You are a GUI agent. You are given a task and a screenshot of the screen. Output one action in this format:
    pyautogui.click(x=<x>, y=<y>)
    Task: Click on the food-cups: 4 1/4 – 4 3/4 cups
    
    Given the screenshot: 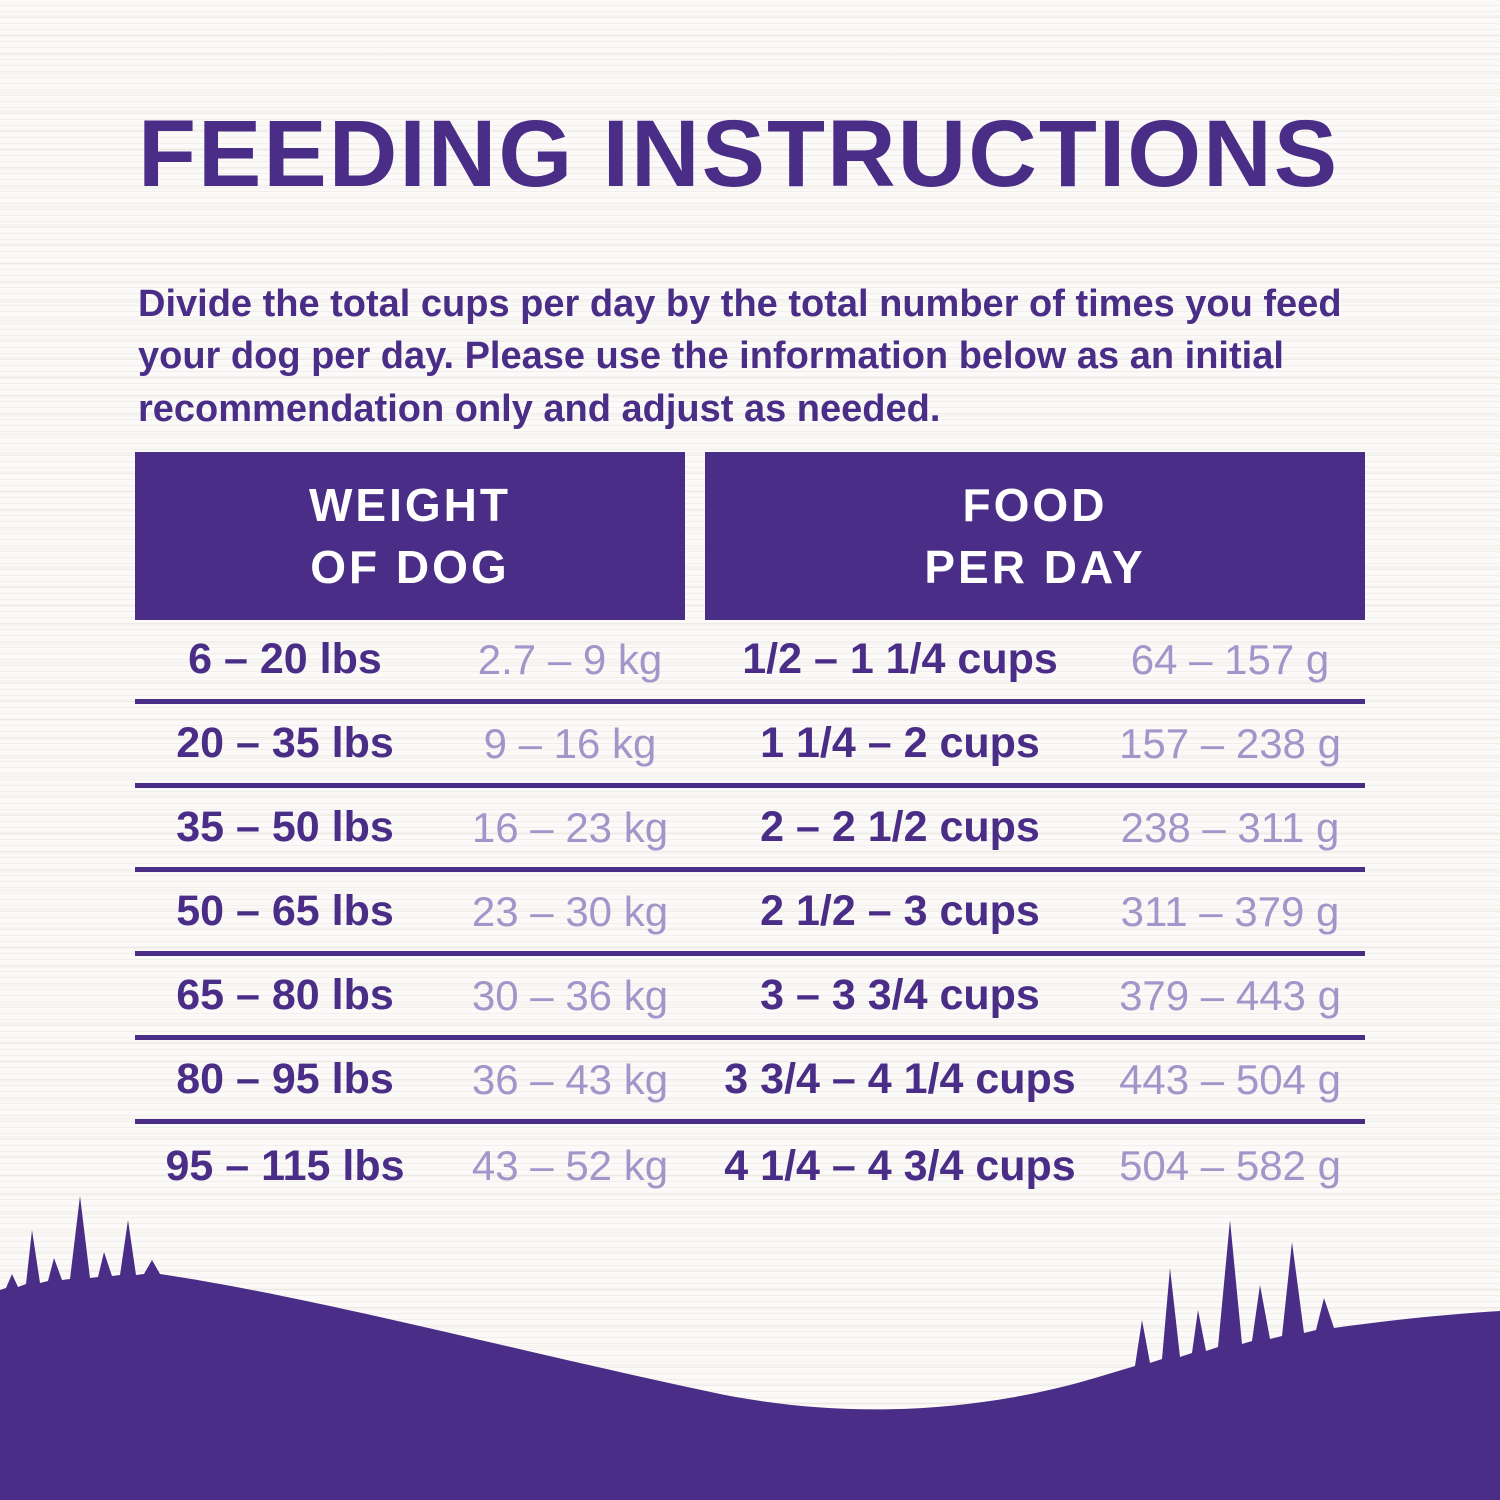 What is the action you would take?
    pyautogui.click(x=900, y=1165)
    